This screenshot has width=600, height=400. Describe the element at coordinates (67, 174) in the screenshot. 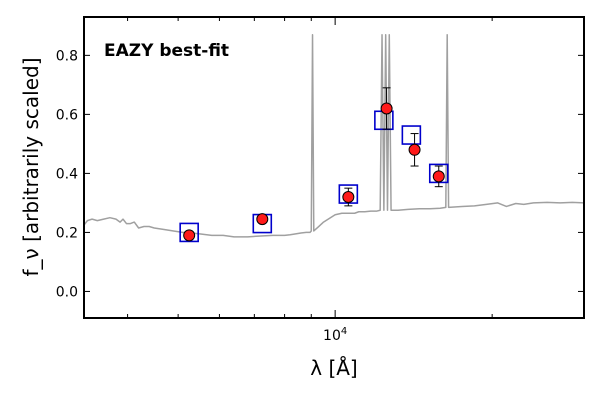

I see `y-tick-label: 0.4` at that location.